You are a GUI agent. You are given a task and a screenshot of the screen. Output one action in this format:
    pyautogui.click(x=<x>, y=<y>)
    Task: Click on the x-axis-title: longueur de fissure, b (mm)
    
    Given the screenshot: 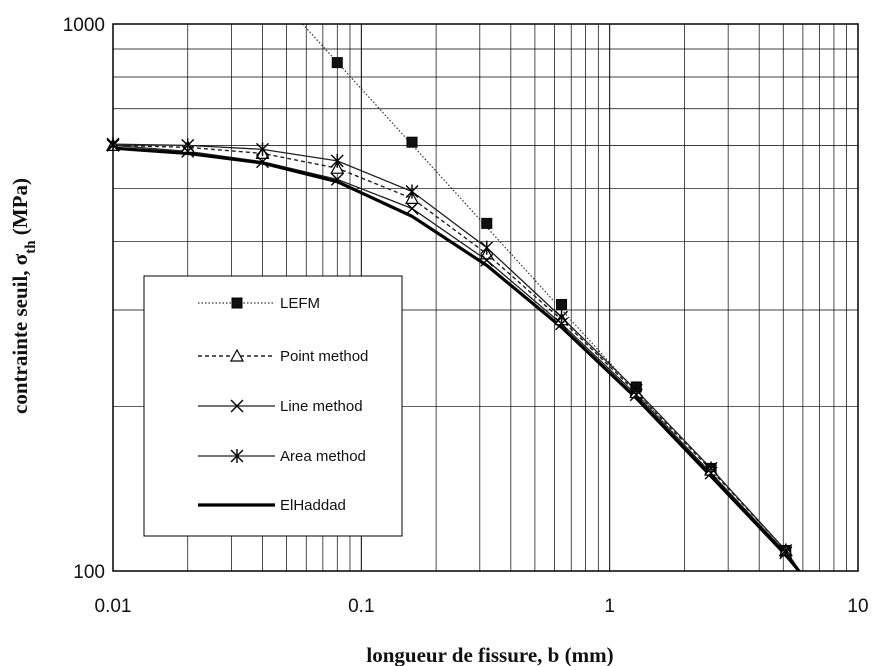 What is the action you would take?
    pyautogui.click(x=489, y=654)
    